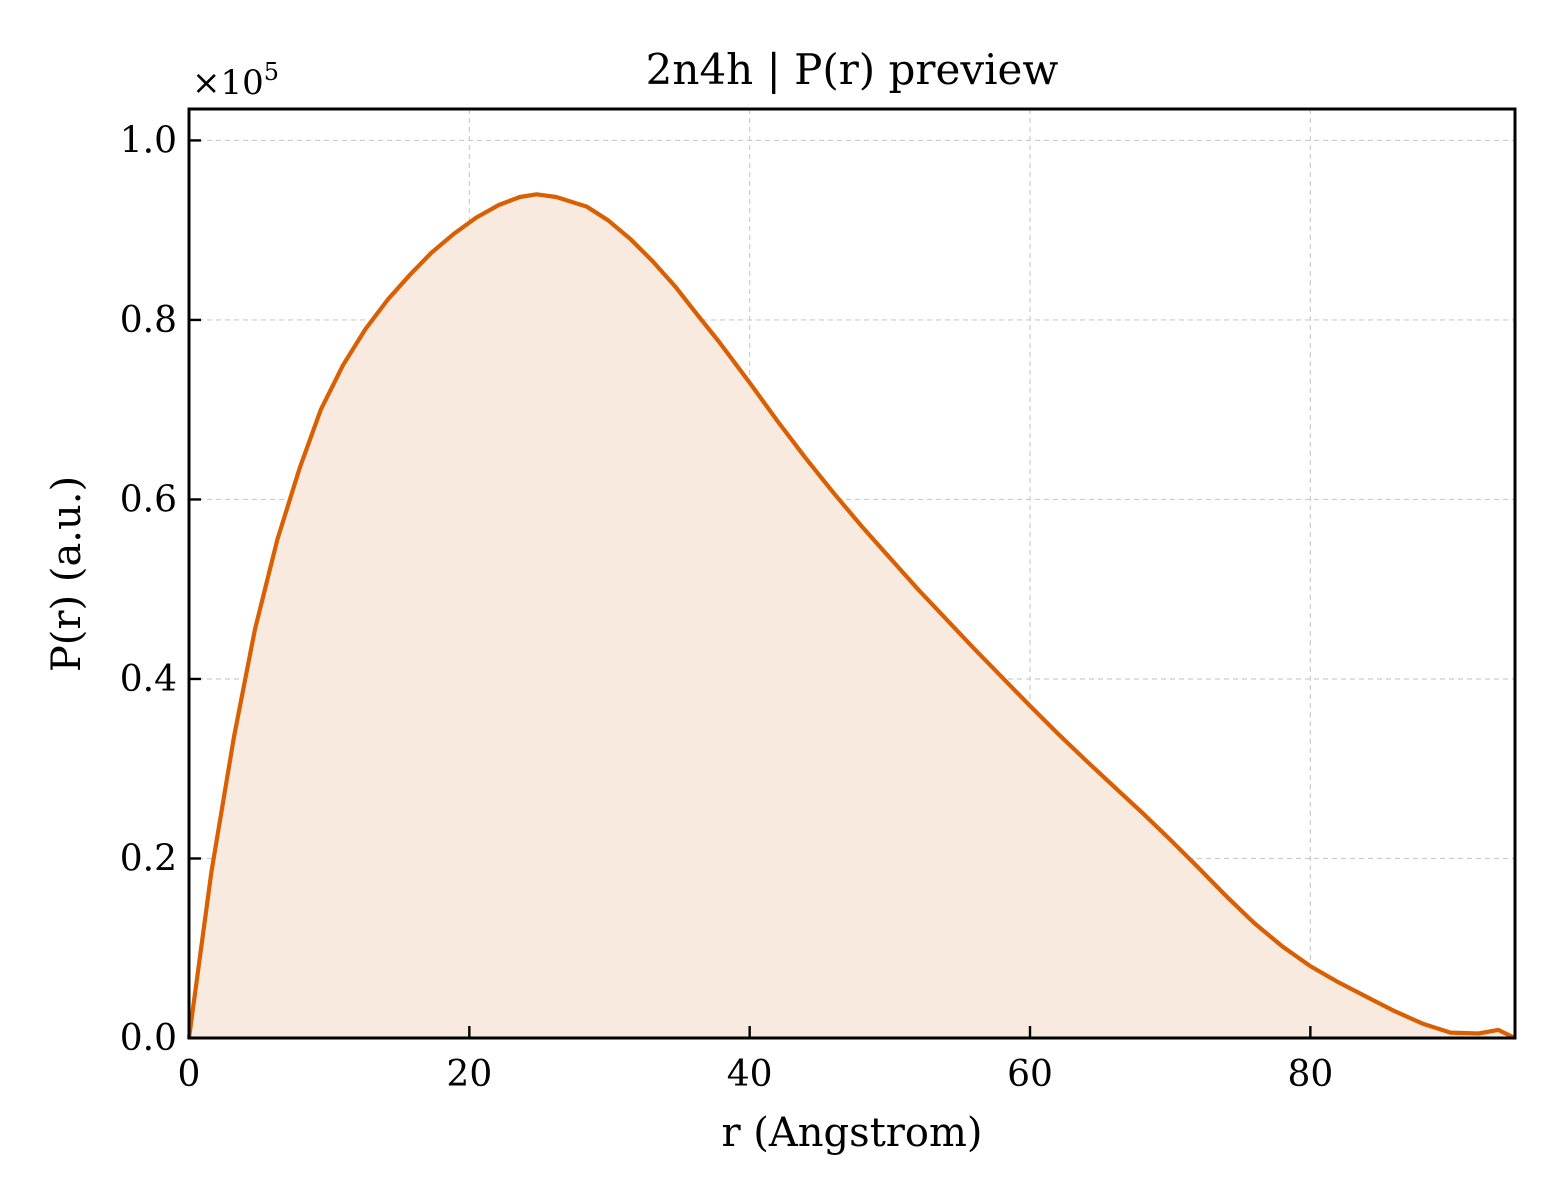 The height and width of the screenshot is (1200, 1560). I want to click on chart-title: 2n4h | P(r) preview, so click(852, 69).